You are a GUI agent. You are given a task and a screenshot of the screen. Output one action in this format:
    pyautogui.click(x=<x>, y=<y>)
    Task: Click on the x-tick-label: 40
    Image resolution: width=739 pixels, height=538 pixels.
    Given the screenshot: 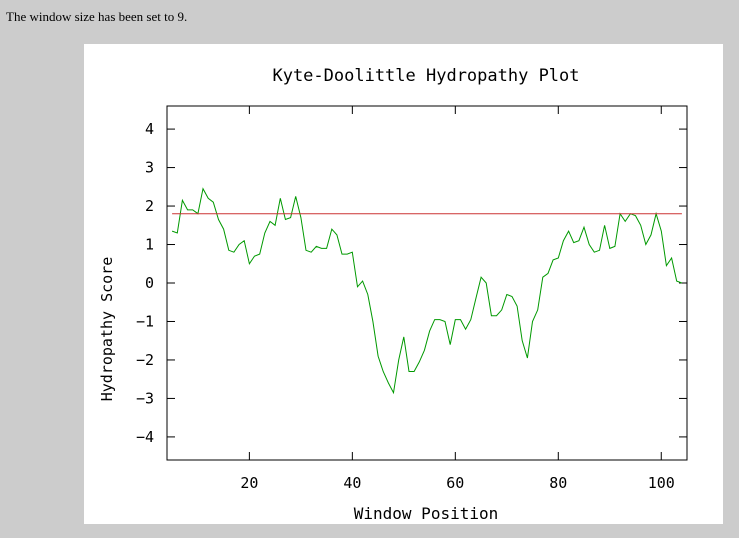 What is the action you would take?
    pyautogui.click(x=352, y=483)
    